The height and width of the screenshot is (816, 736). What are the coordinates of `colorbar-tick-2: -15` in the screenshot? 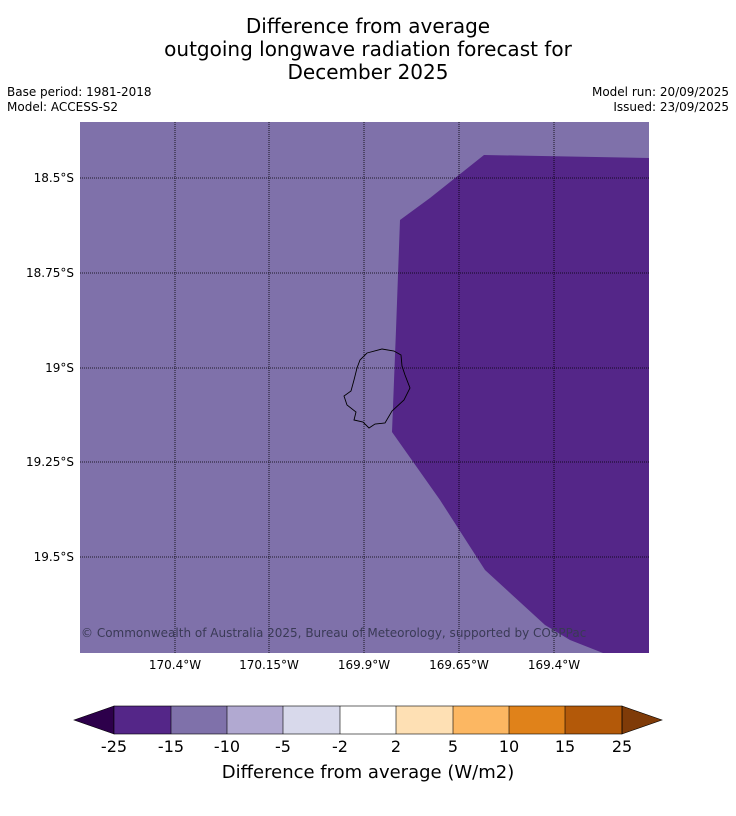 It's located at (171, 746).